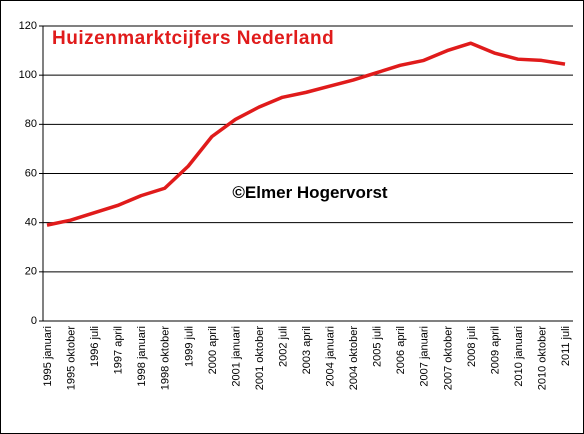 The image size is (584, 434). What do you see at coordinates (31, 173) in the screenshot?
I see `y-tick-label: 60` at bounding box center [31, 173].